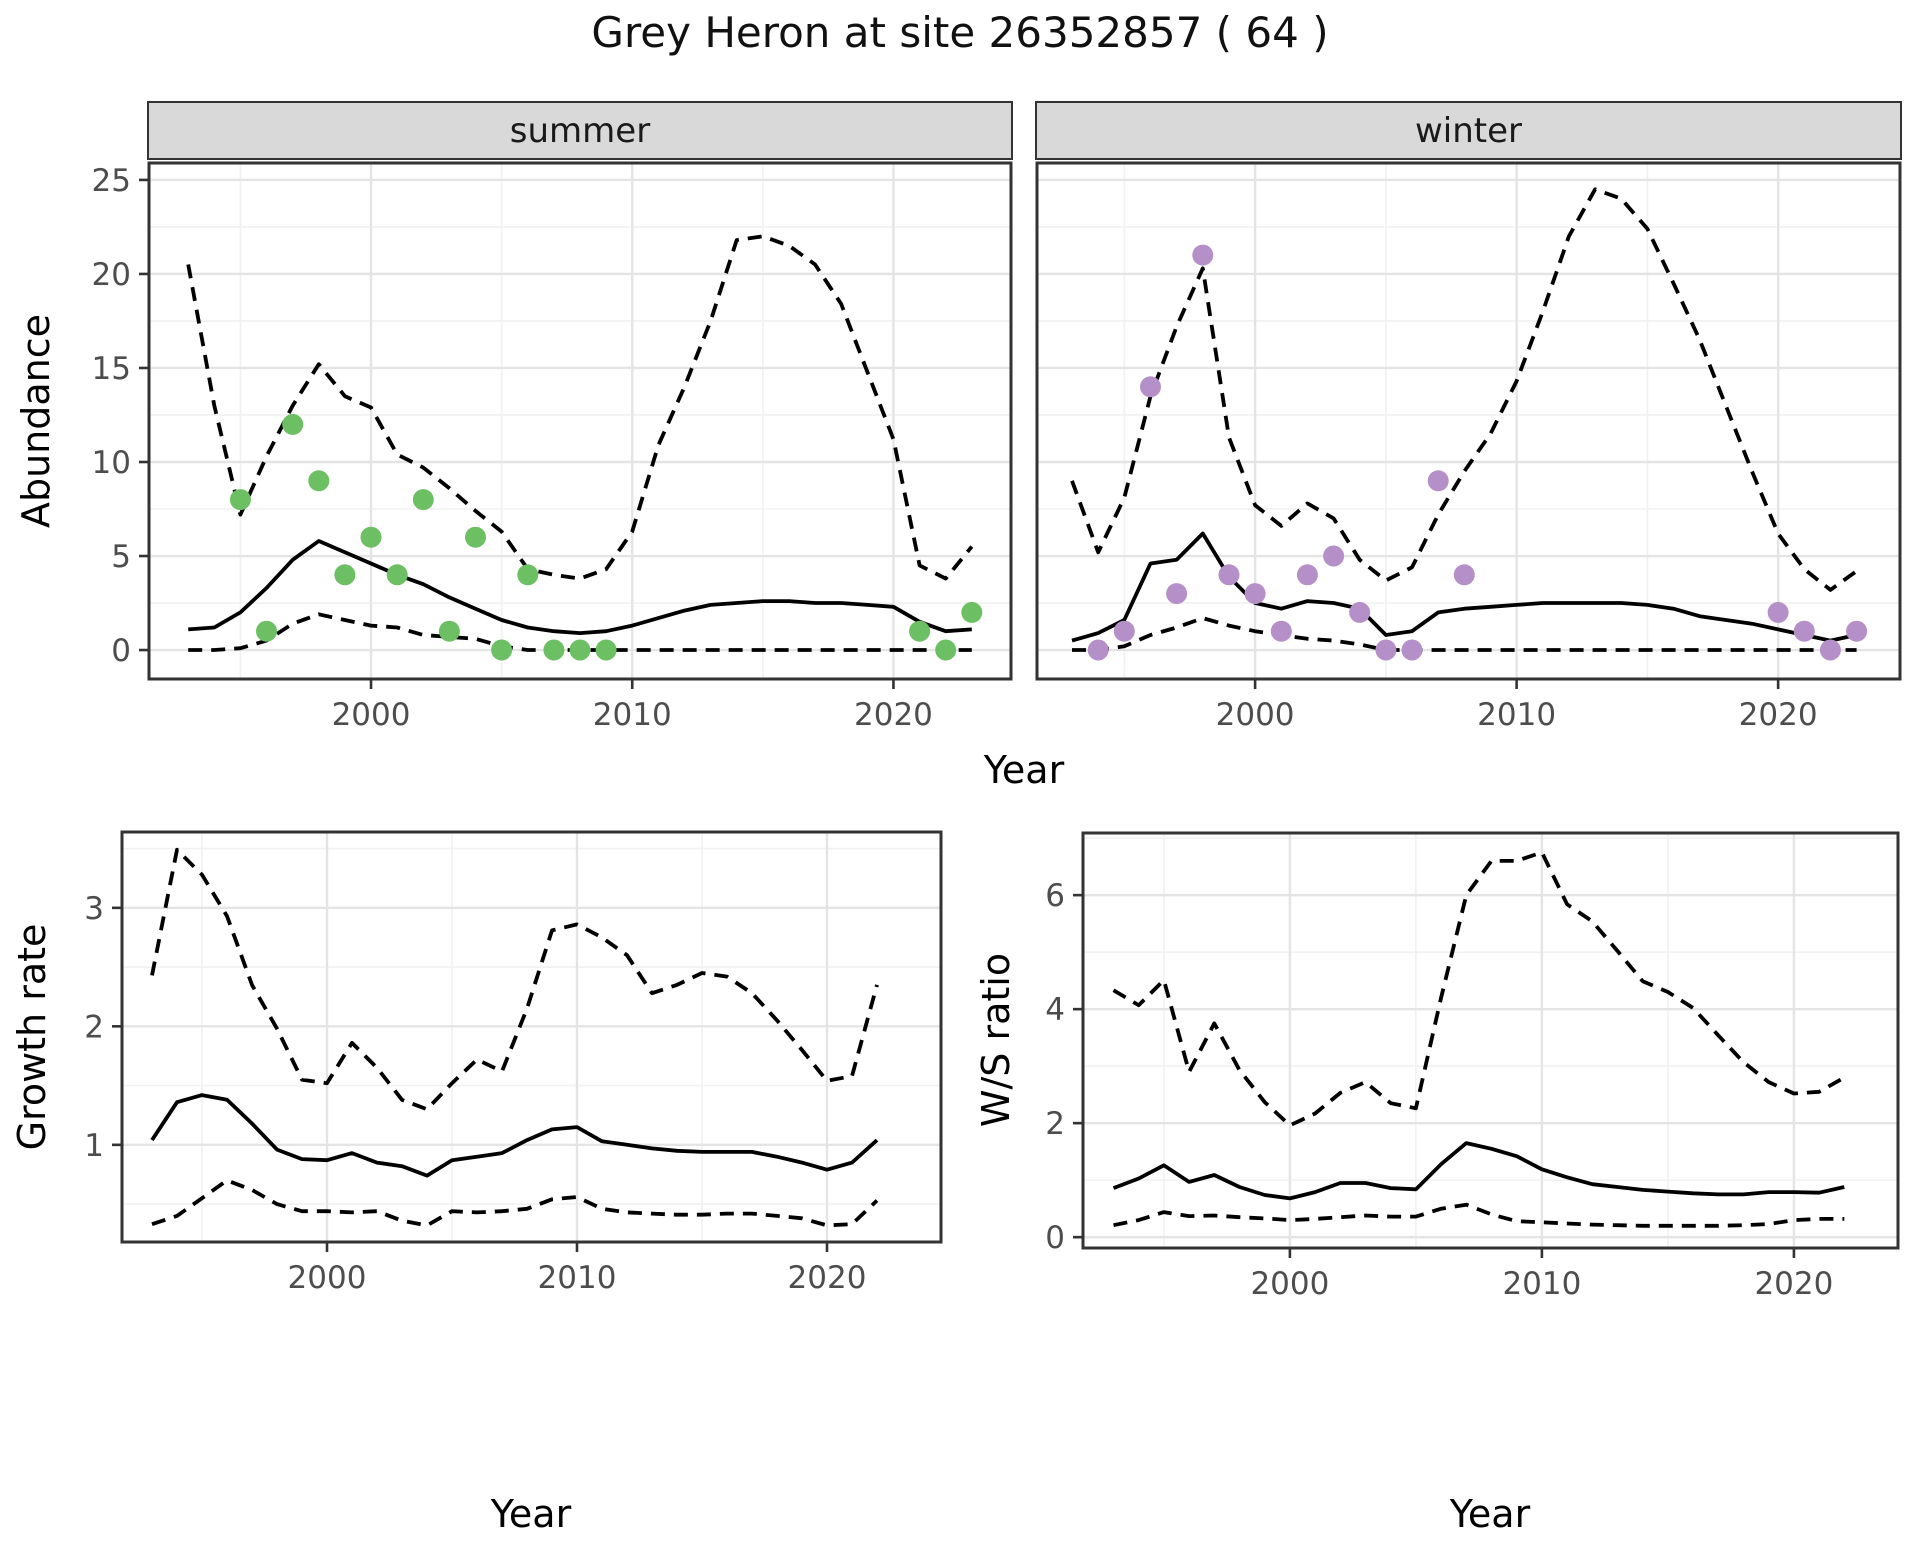 The image size is (1920, 1560). I want to click on facet-strip-winter: winter, so click(1468, 130).